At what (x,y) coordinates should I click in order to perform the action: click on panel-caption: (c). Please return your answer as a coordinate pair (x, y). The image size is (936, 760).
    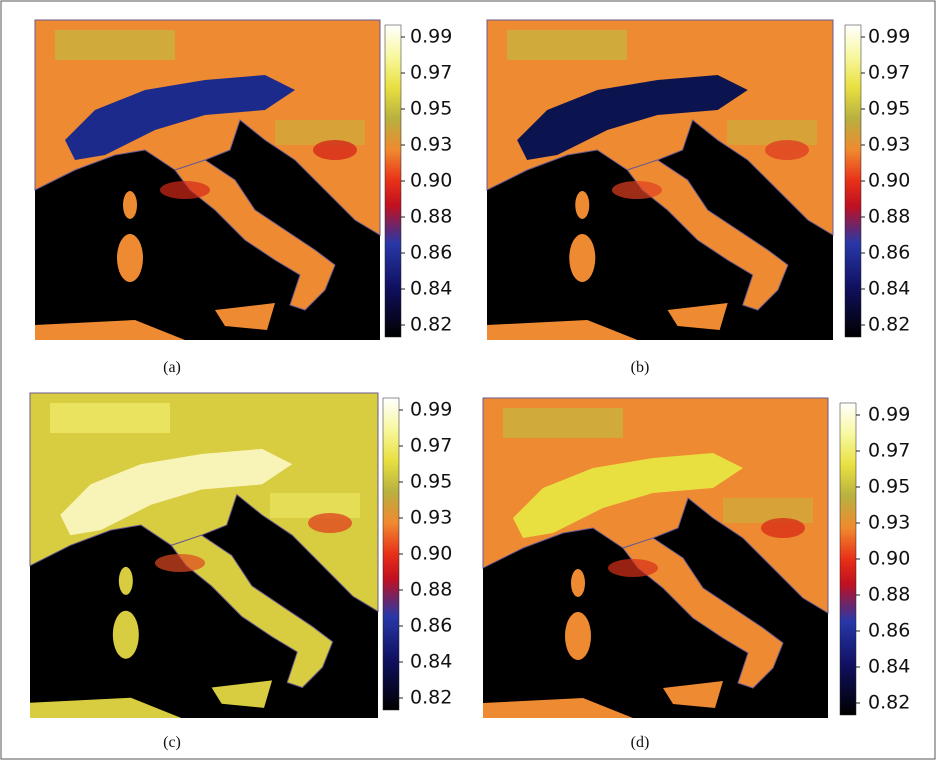
    Looking at the image, I should click on (172, 742).